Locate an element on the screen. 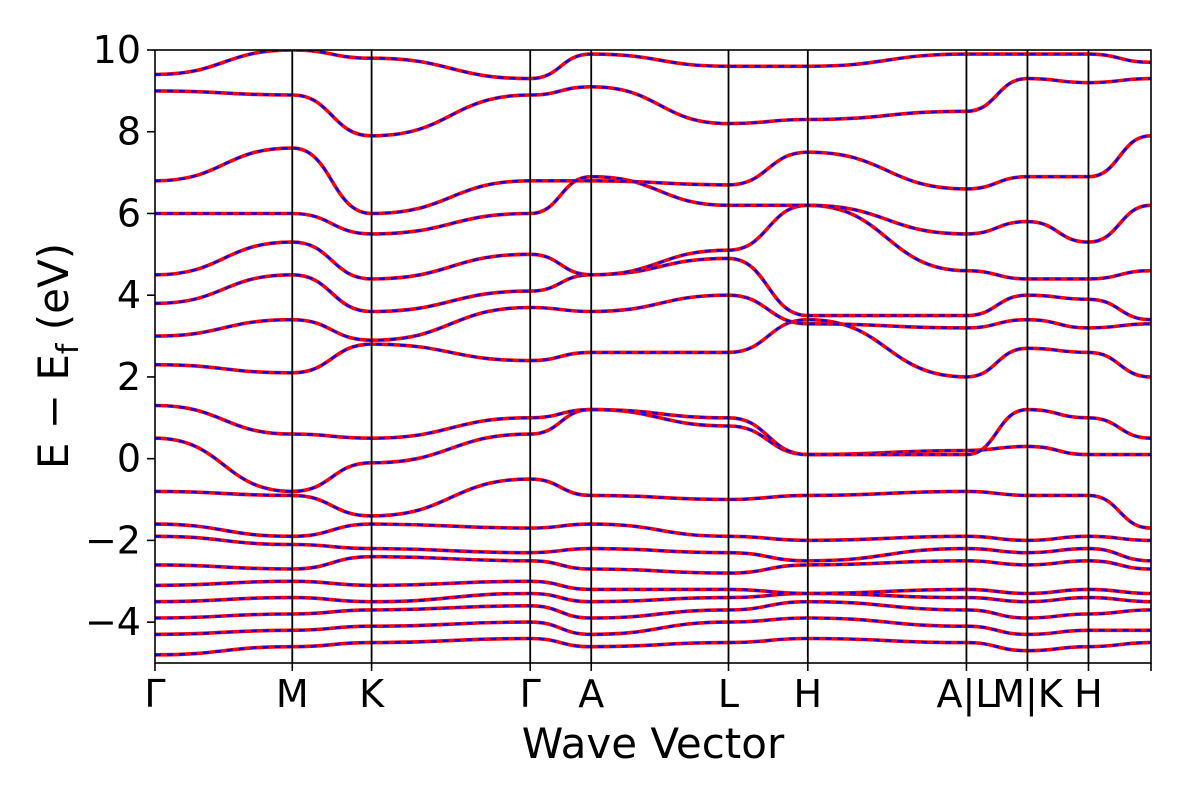  x-axis-ticks: Γ M K Γ A L H A|LM|K H is located at coordinates (648, 690).